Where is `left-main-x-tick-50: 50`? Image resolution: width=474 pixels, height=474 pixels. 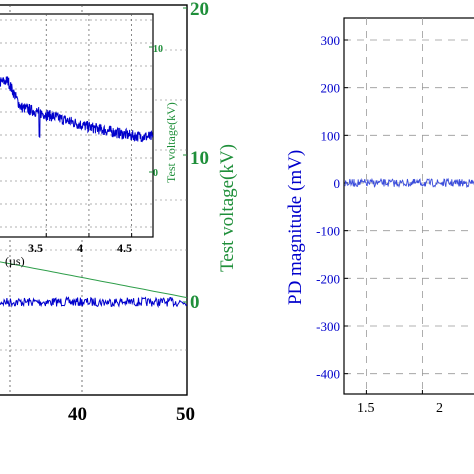 left-main-x-tick-50: 50 is located at coordinates (185, 414).